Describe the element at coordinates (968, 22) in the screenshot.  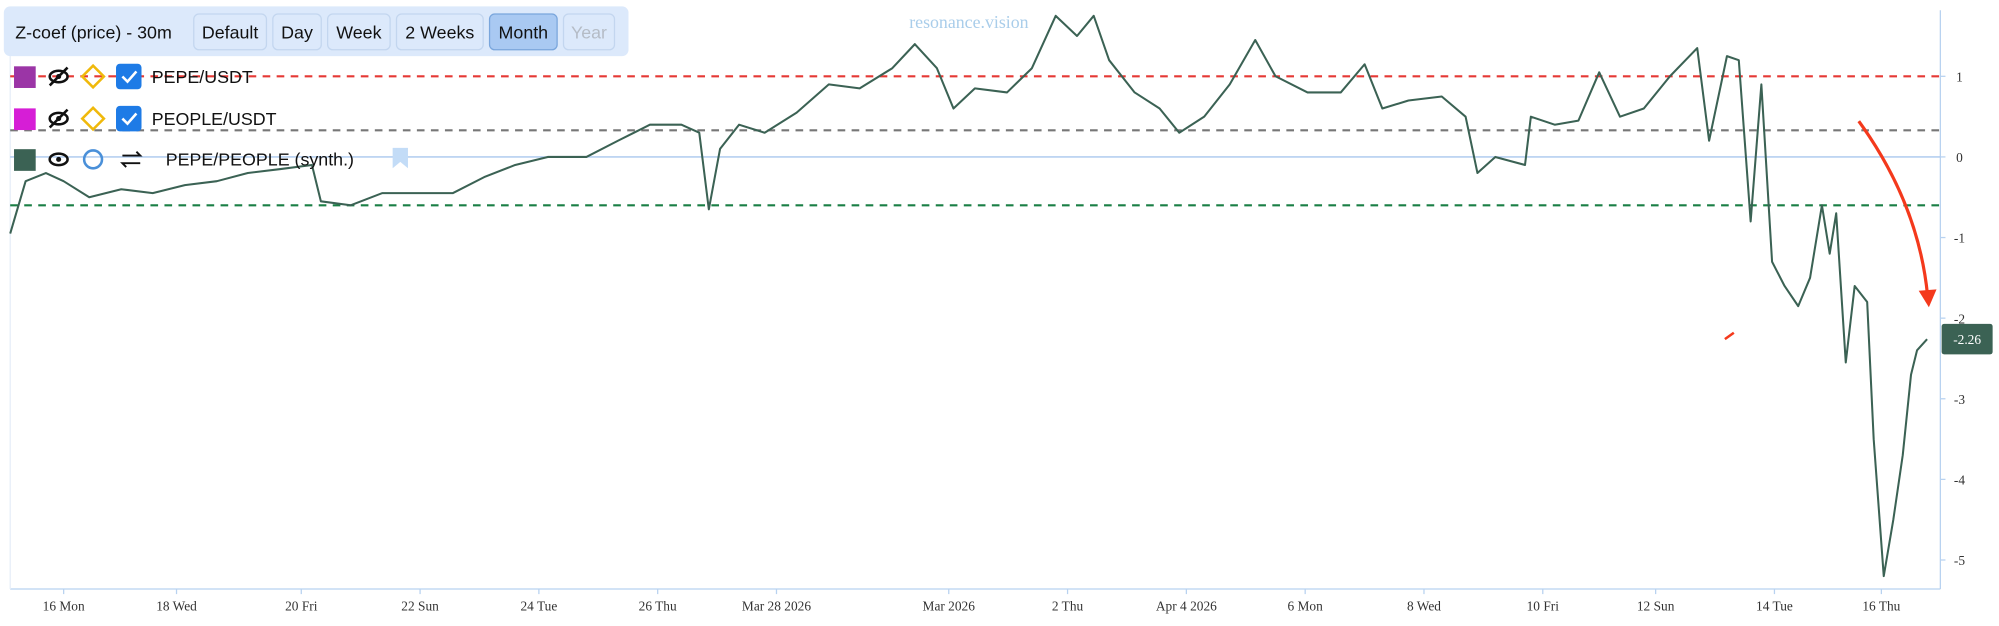
I see `watermark: resonance.vision` at that location.